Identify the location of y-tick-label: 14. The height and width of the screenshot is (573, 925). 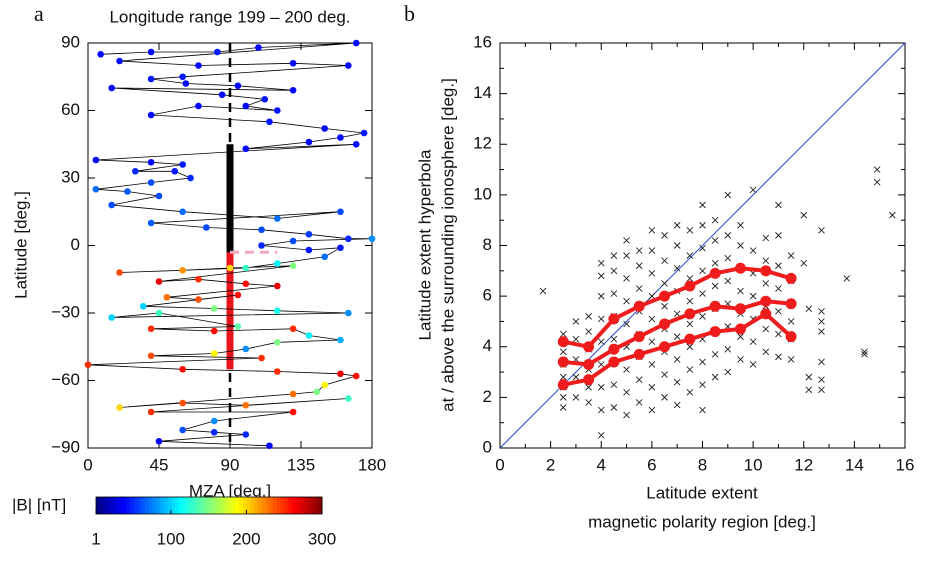
(482, 92).